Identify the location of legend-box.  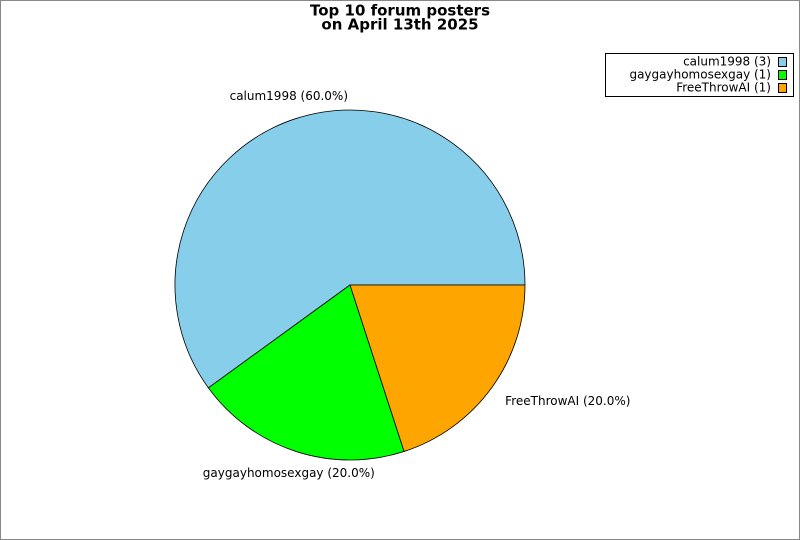
(699, 75).